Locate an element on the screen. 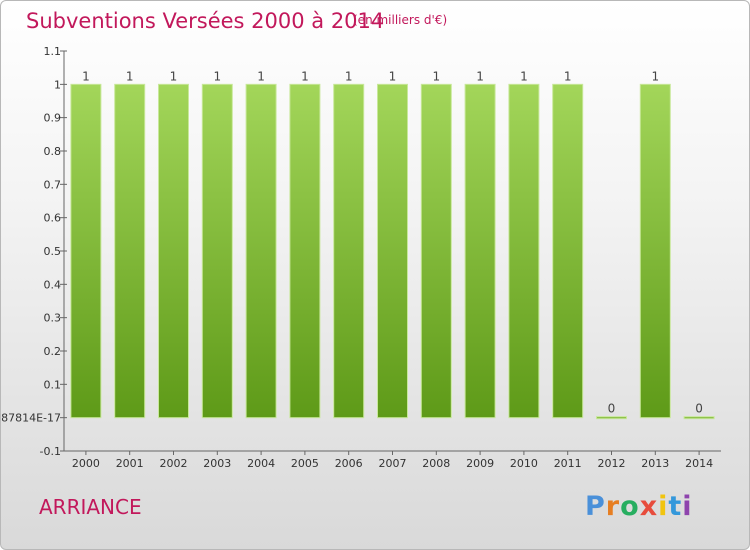  y-tick-label: -0.1 is located at coordinates (50, 451).